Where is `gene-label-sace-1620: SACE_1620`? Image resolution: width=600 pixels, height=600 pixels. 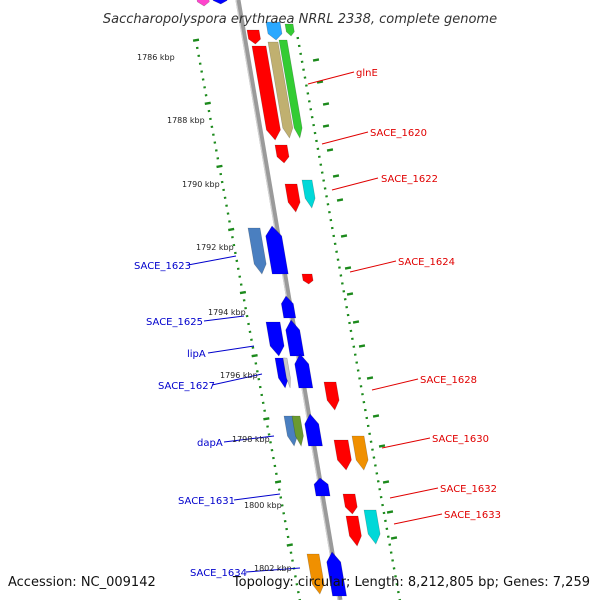 gene-label-sace-1620: SACE_1620 is located at coordinates (398, 133).